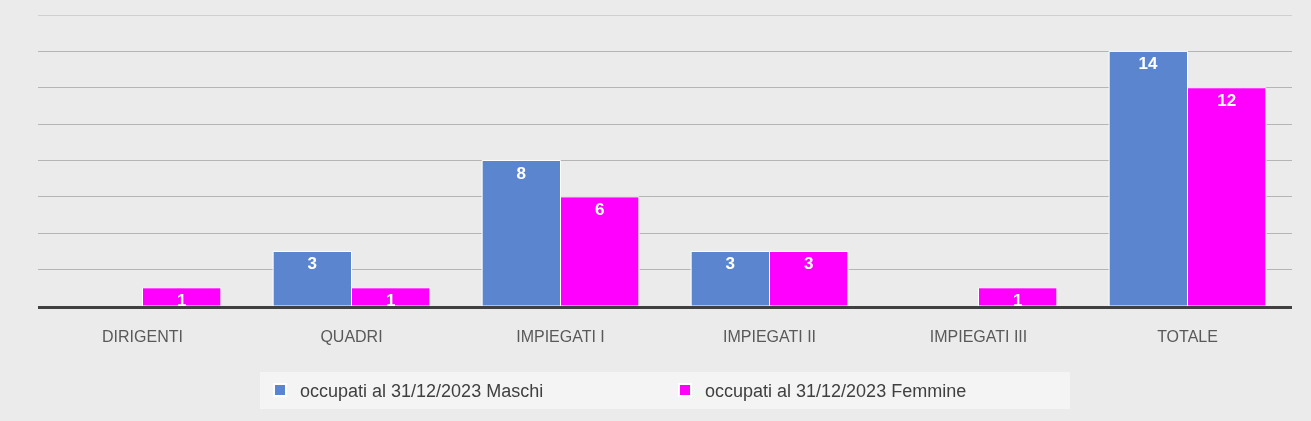 The width and height of the screenshot is (1311, 421). What do you see at coordinates (769, 337) in the screenshot?
I see `x-tick-label: IMPIEGATI II` at bounding box center [769, 337].